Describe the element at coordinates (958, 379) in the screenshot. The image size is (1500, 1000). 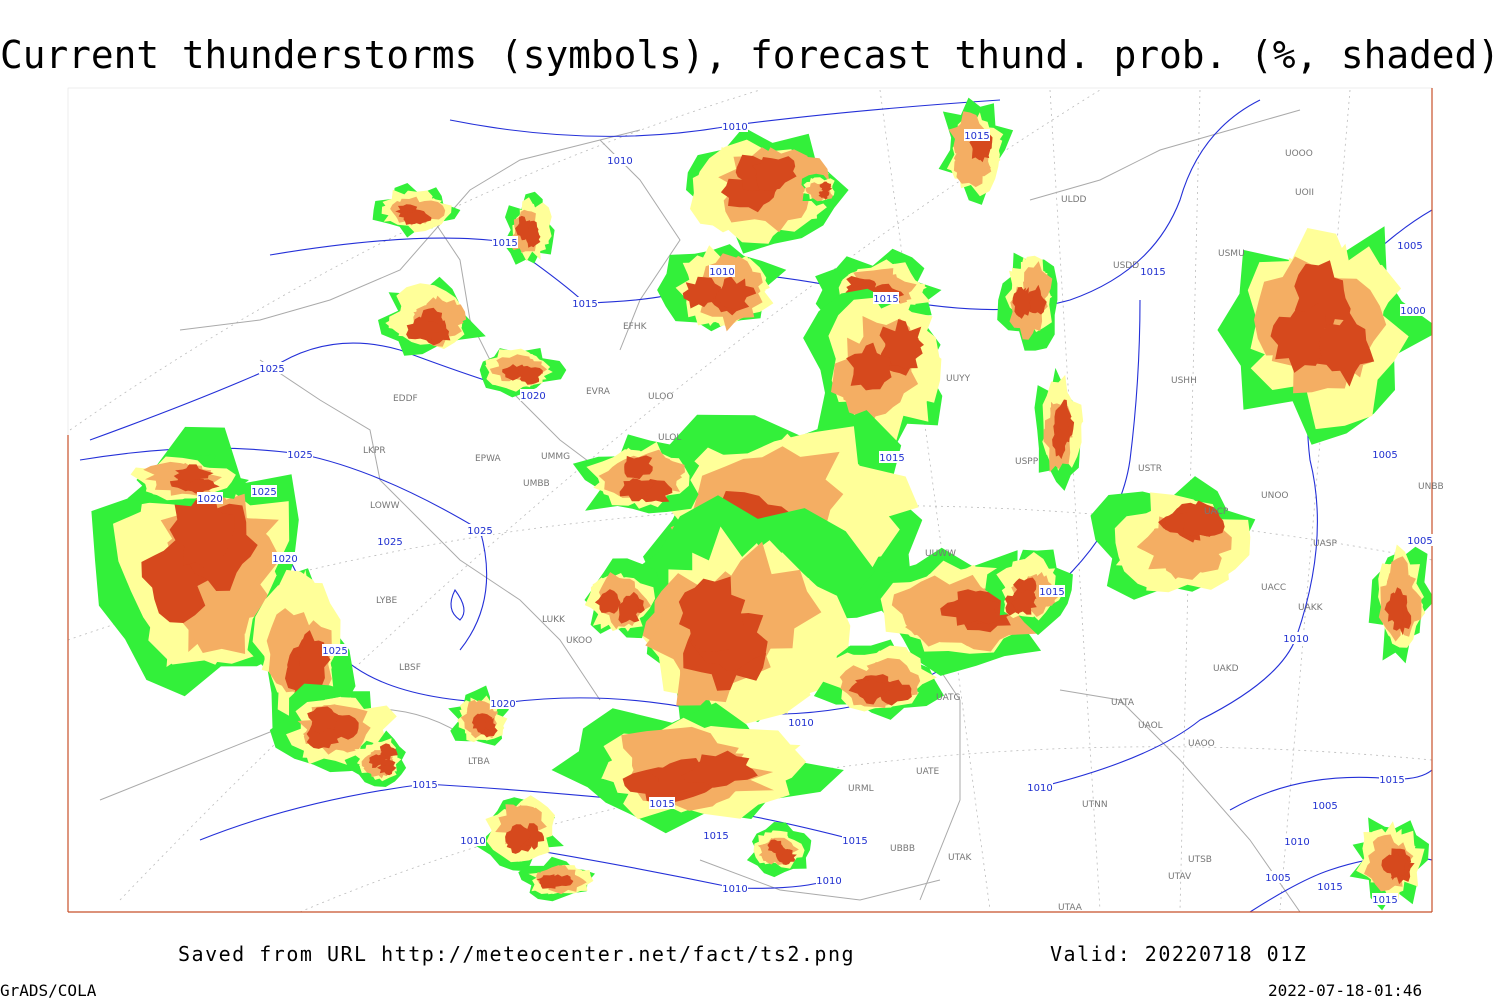
I see `station-label: UUYY` at that location.